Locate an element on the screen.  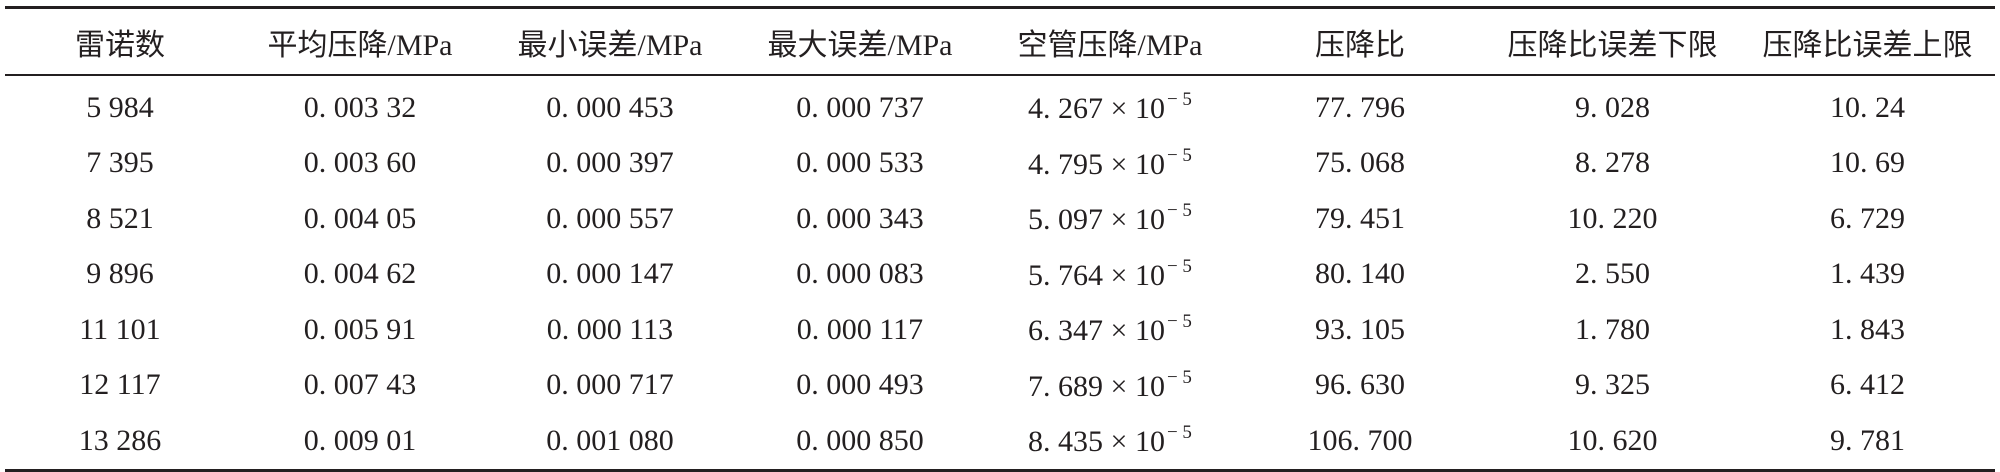
cell-avg-drop: 0. 003 32 is located at coordinates (360, 107).